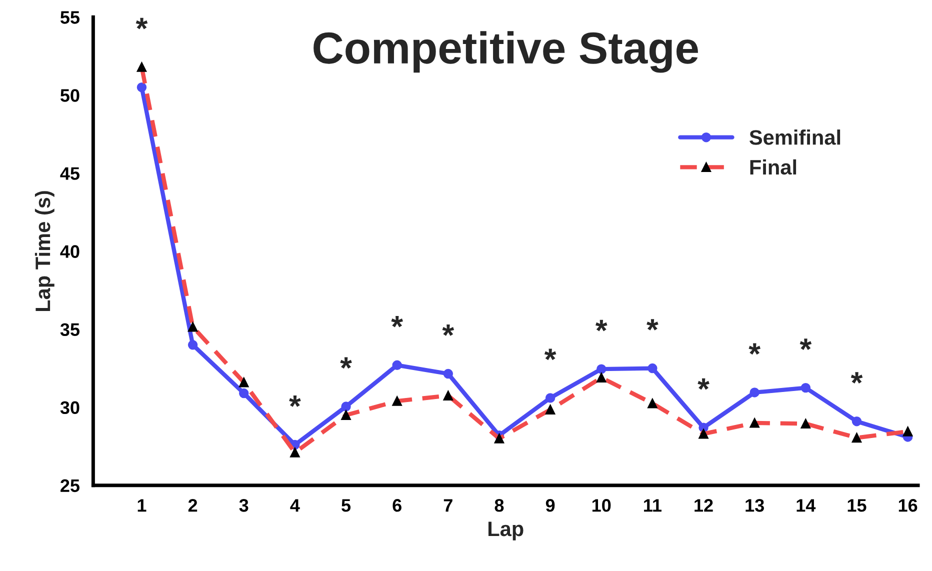  What do you see at coordinates (142, 505) in the screenshot?
I see `x-tick-label: 1` at bounding box center [142, 505].